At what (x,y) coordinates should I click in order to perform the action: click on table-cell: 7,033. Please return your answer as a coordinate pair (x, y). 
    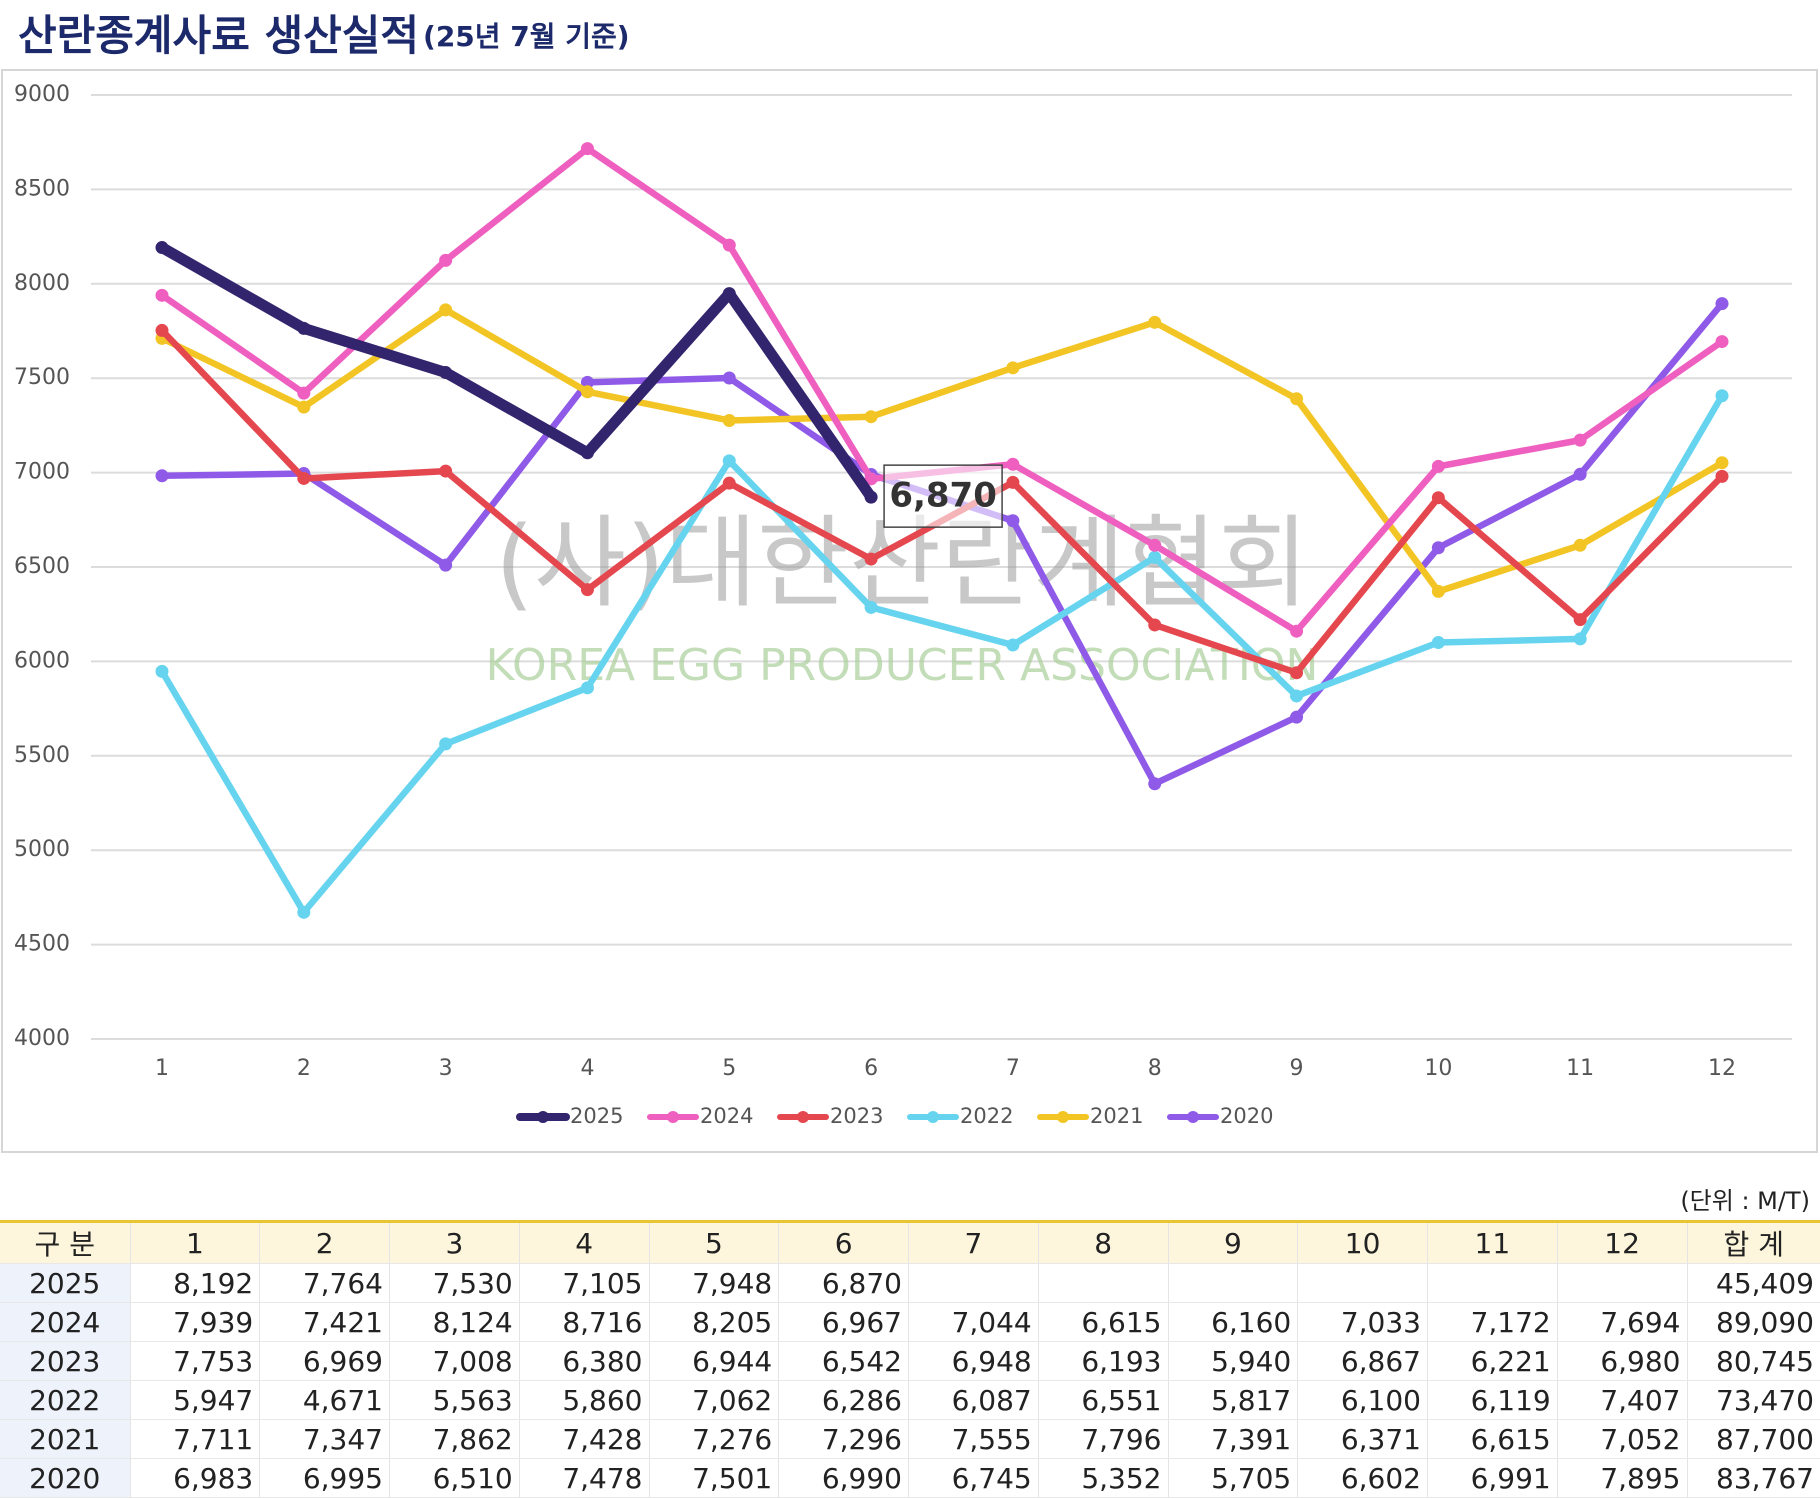
    Looking at the image, I should click on (1362, 1322).